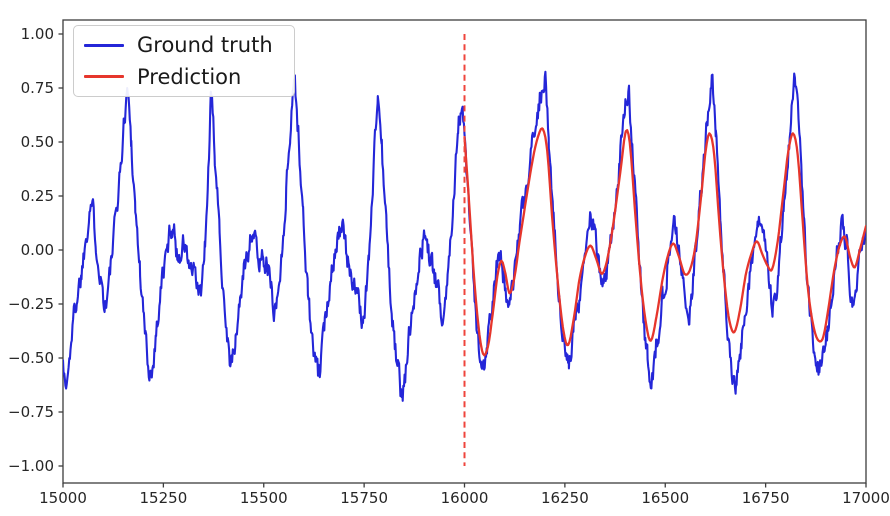 This screenshot has height=516, width=890. What do you see at coordinates (31, 304) in the screenshot?
I see `y-tick-label: −0.25` at bounding box center [31, 304].